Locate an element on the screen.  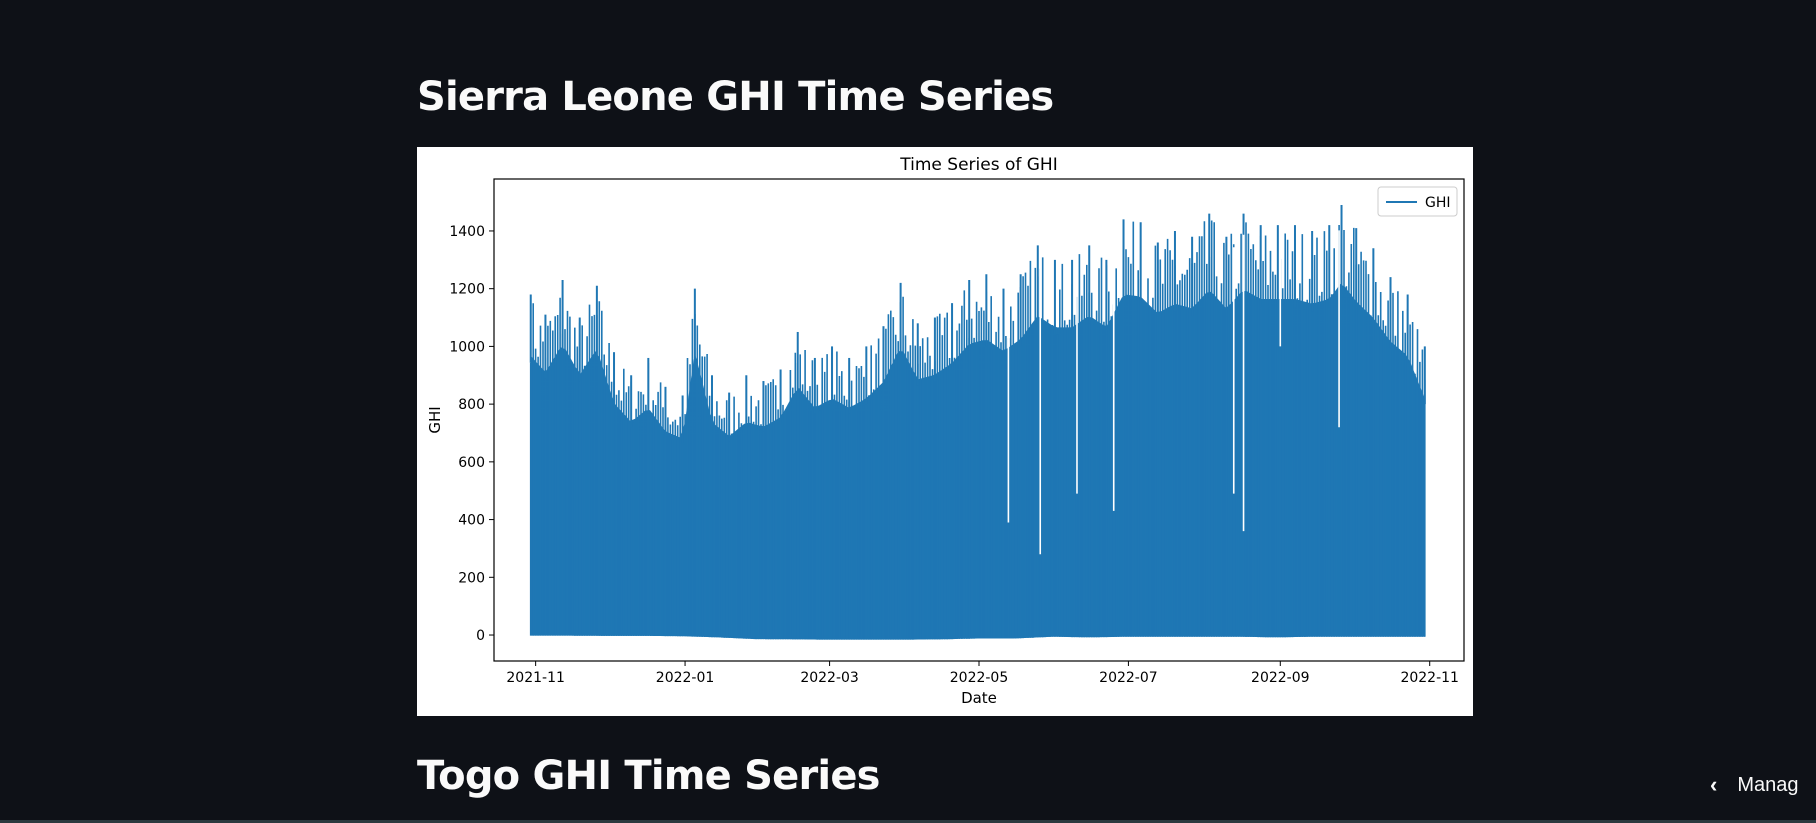
legend-box is located at coordinates (1417, 201).